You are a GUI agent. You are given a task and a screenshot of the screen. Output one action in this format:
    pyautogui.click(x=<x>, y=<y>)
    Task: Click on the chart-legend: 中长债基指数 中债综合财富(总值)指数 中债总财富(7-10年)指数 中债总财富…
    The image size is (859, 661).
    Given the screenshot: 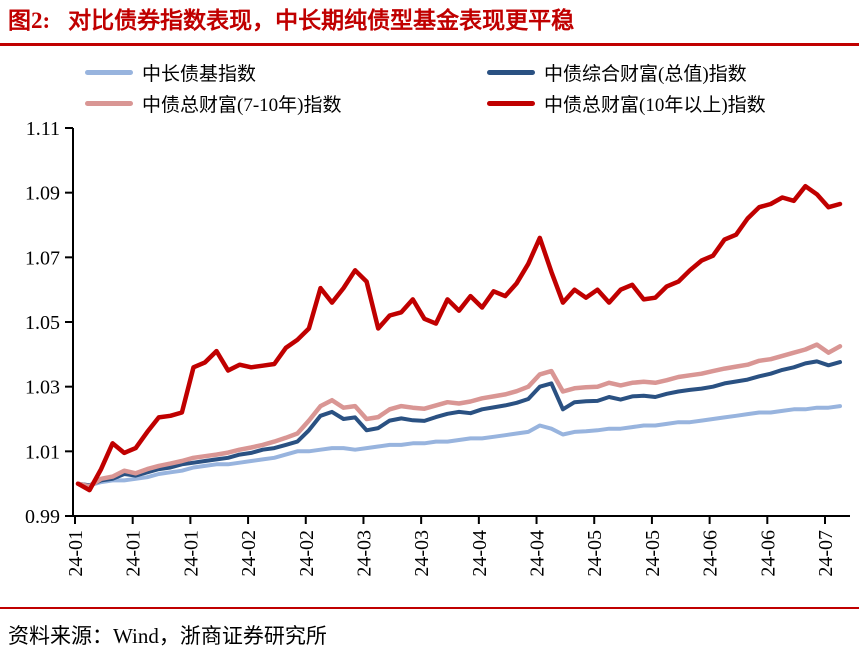 What is the action you would take?
    pyautogui.click(x=429, y=88)
    